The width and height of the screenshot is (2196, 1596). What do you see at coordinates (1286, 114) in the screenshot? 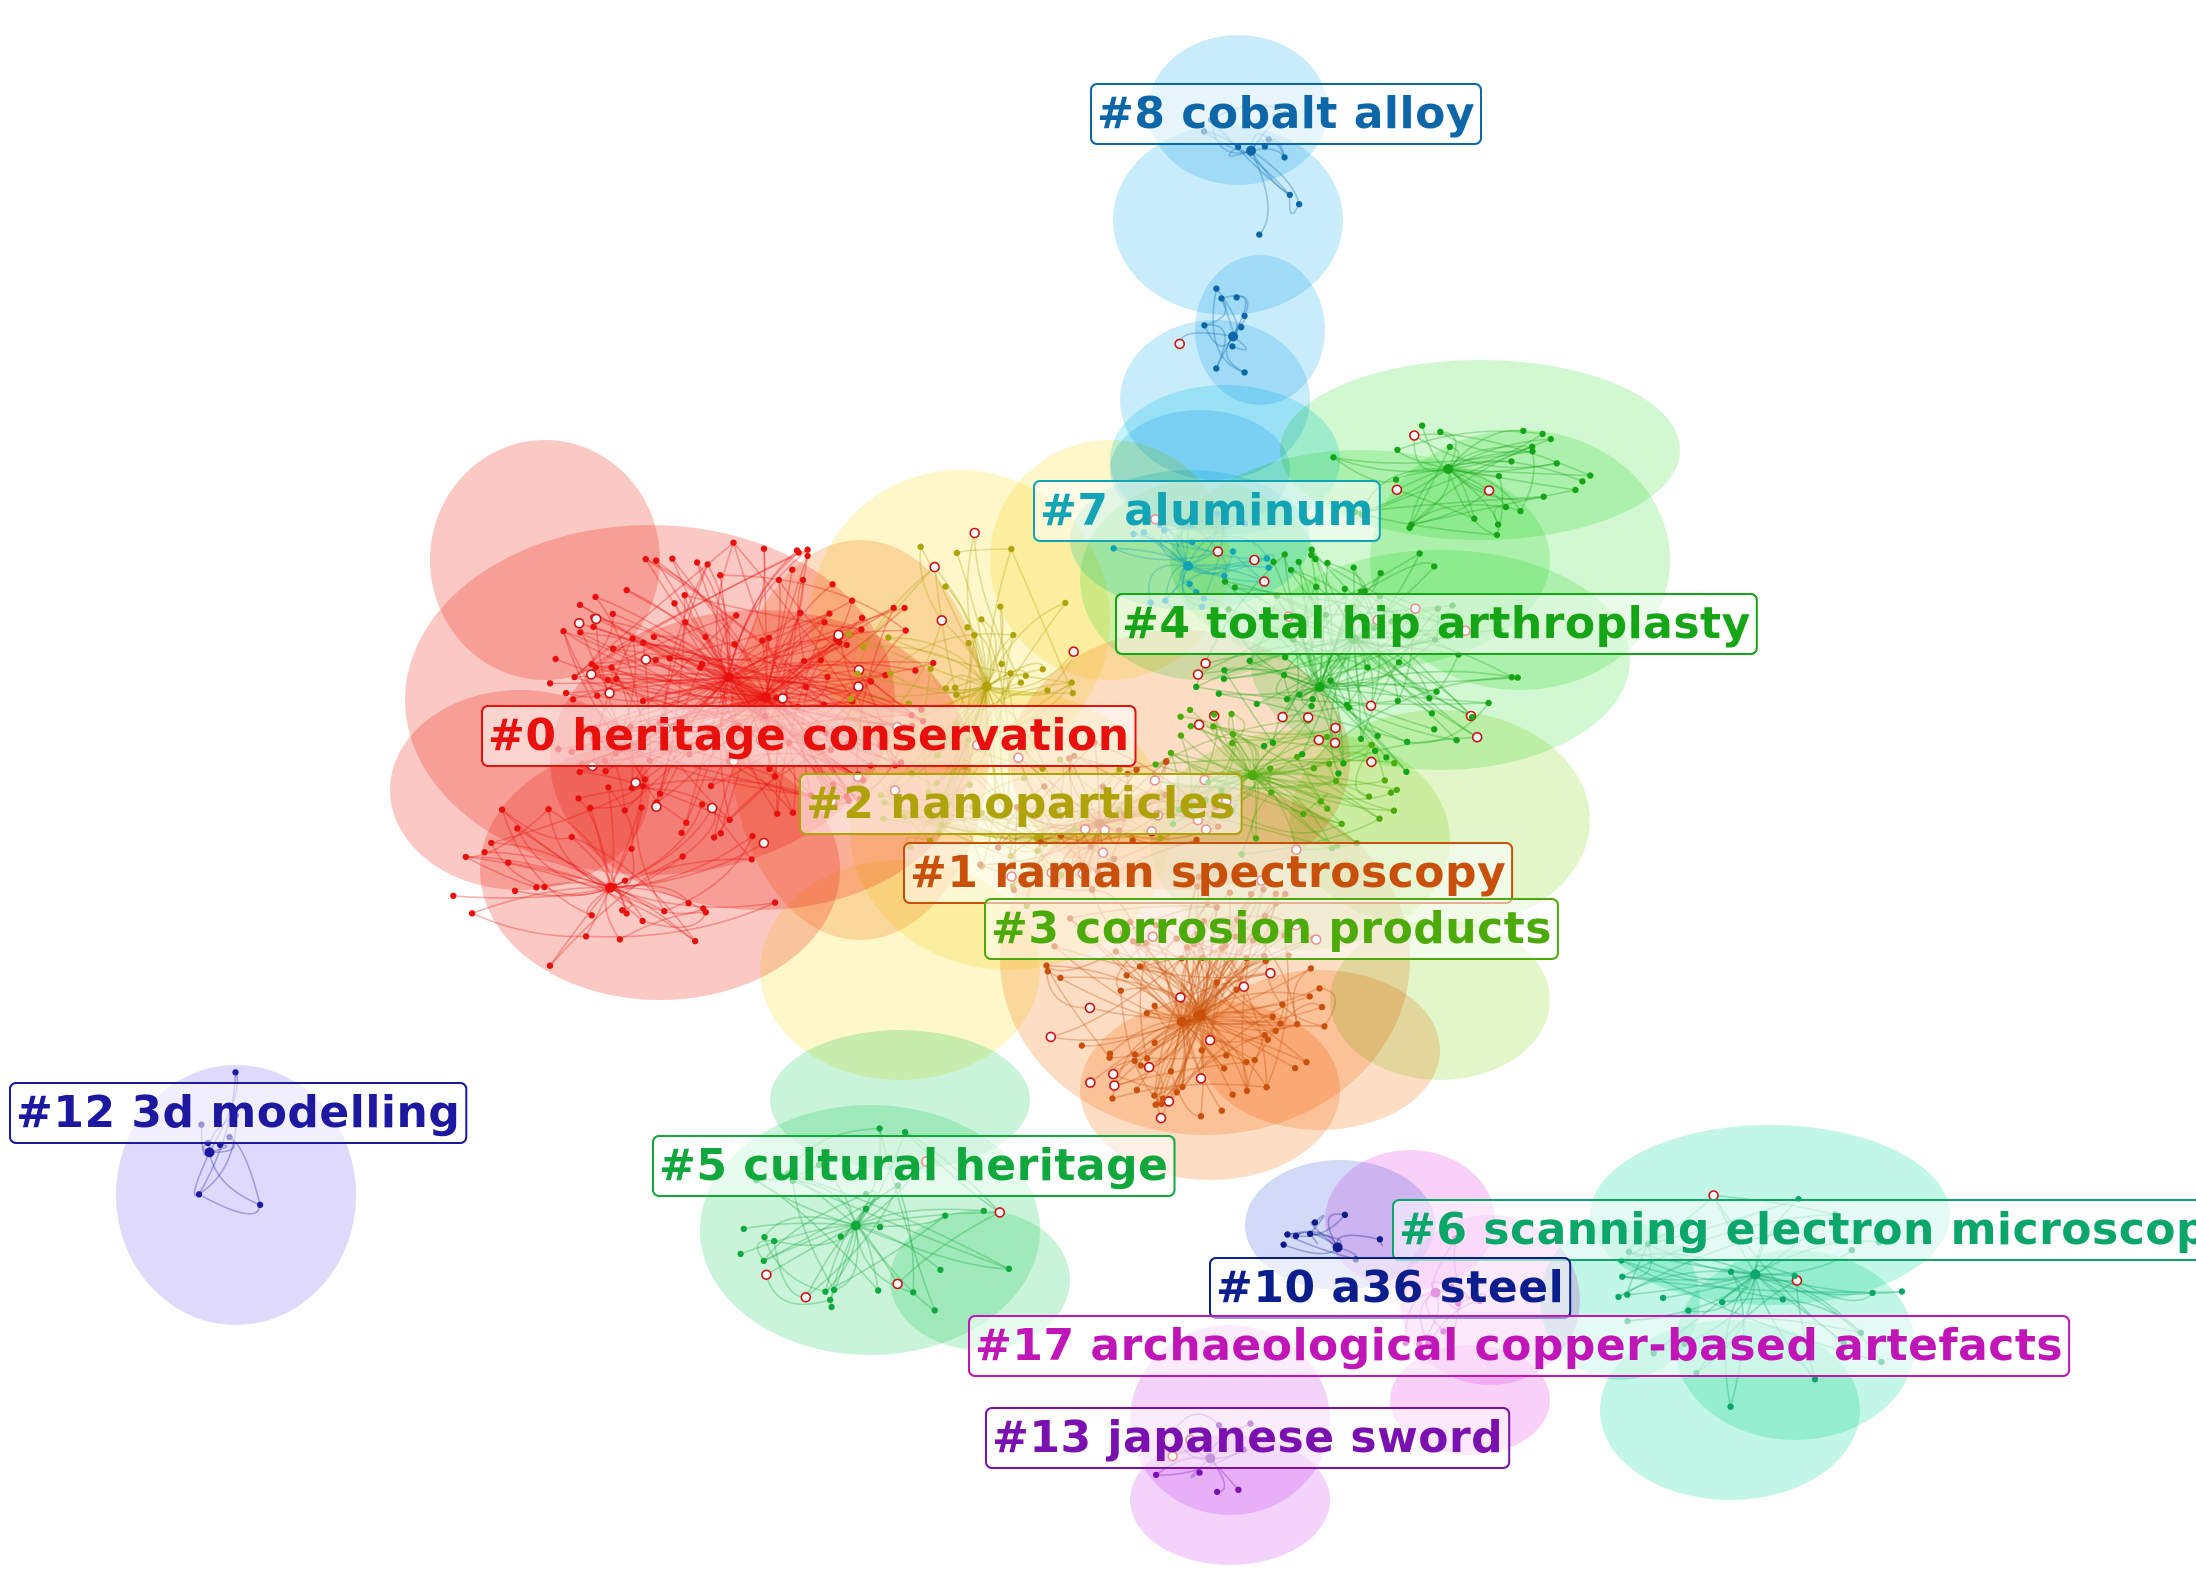
I see `cluster-label-box` at bounding box center [1286, 114].